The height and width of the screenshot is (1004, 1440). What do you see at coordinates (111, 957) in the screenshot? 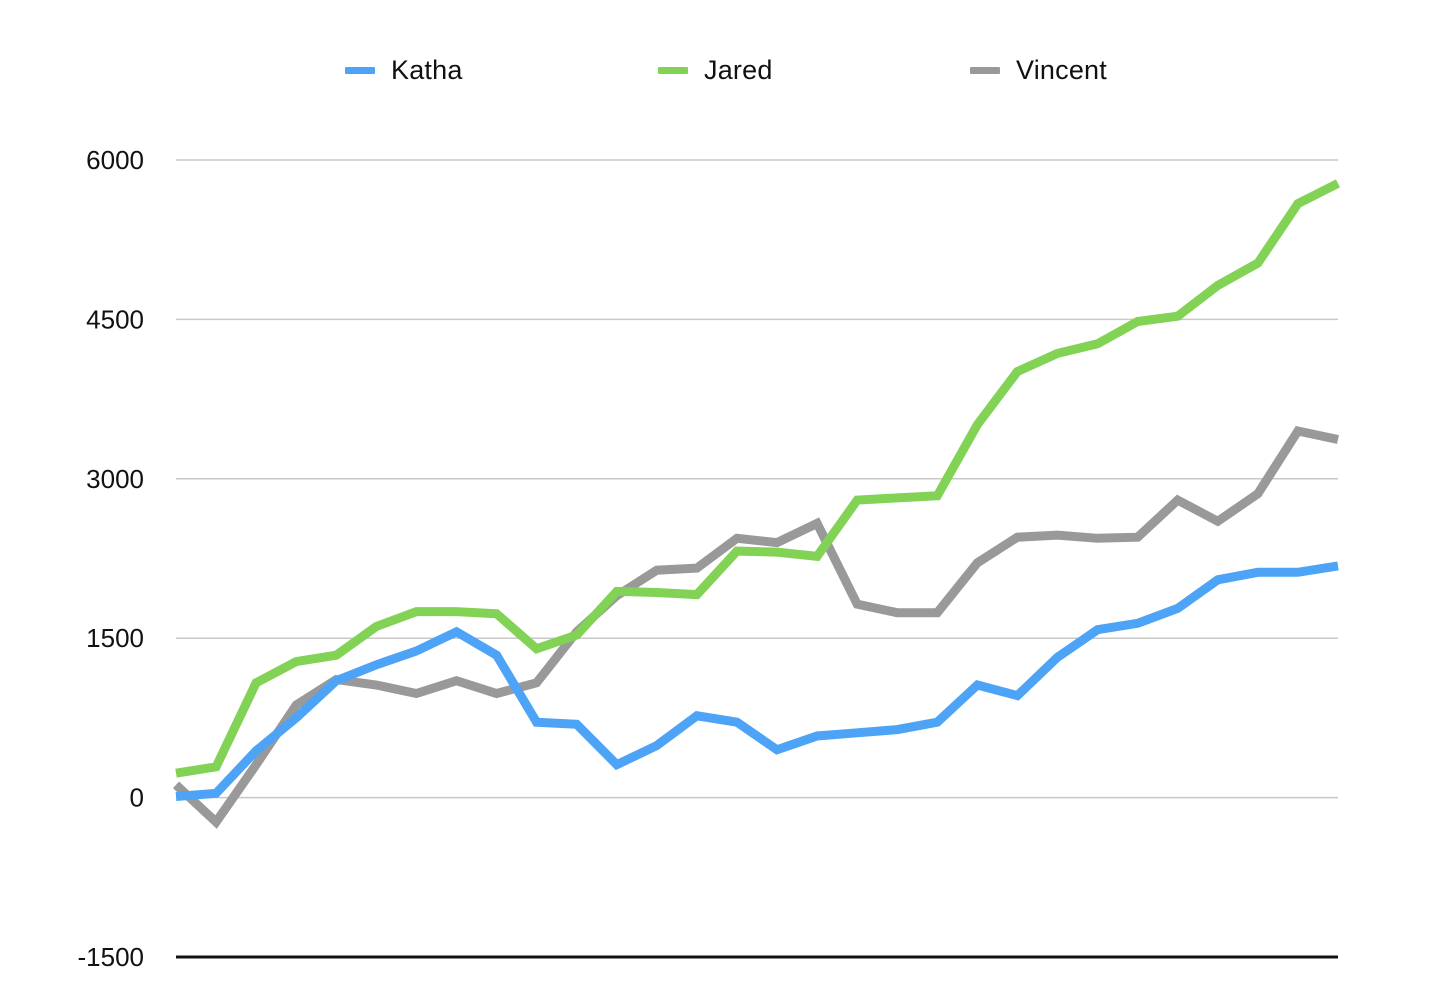
I see `y-tick-label: -1500` at bounding box center [111, 957].